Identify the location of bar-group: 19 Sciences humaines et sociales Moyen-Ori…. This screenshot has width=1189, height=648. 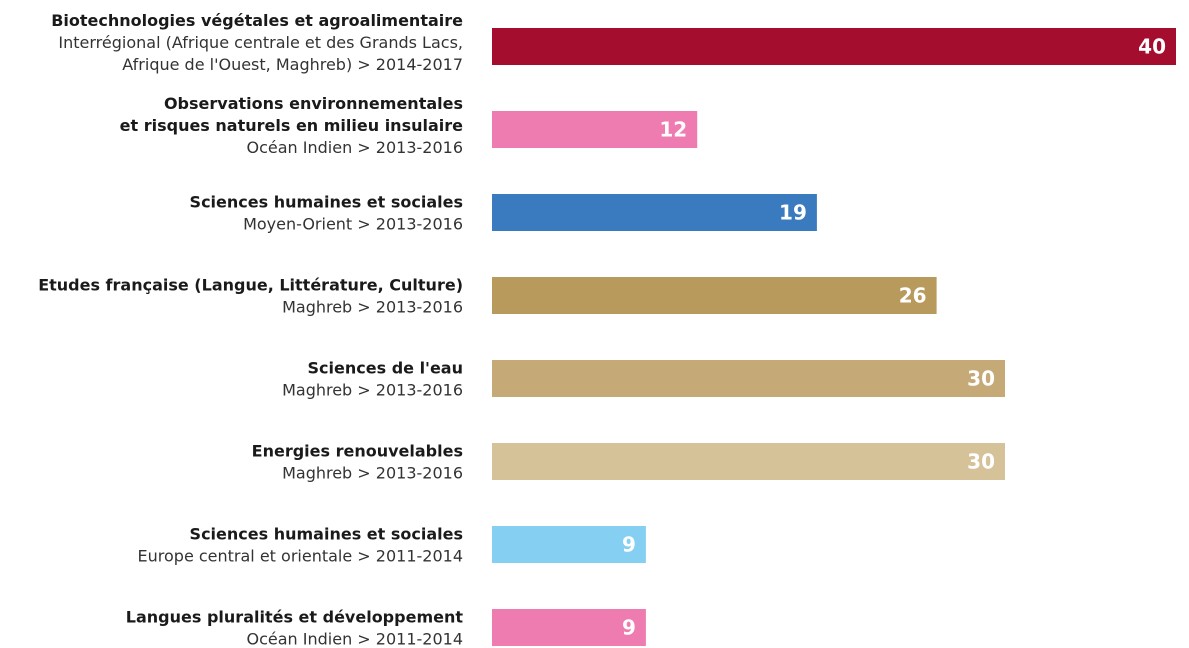
(503, 213).